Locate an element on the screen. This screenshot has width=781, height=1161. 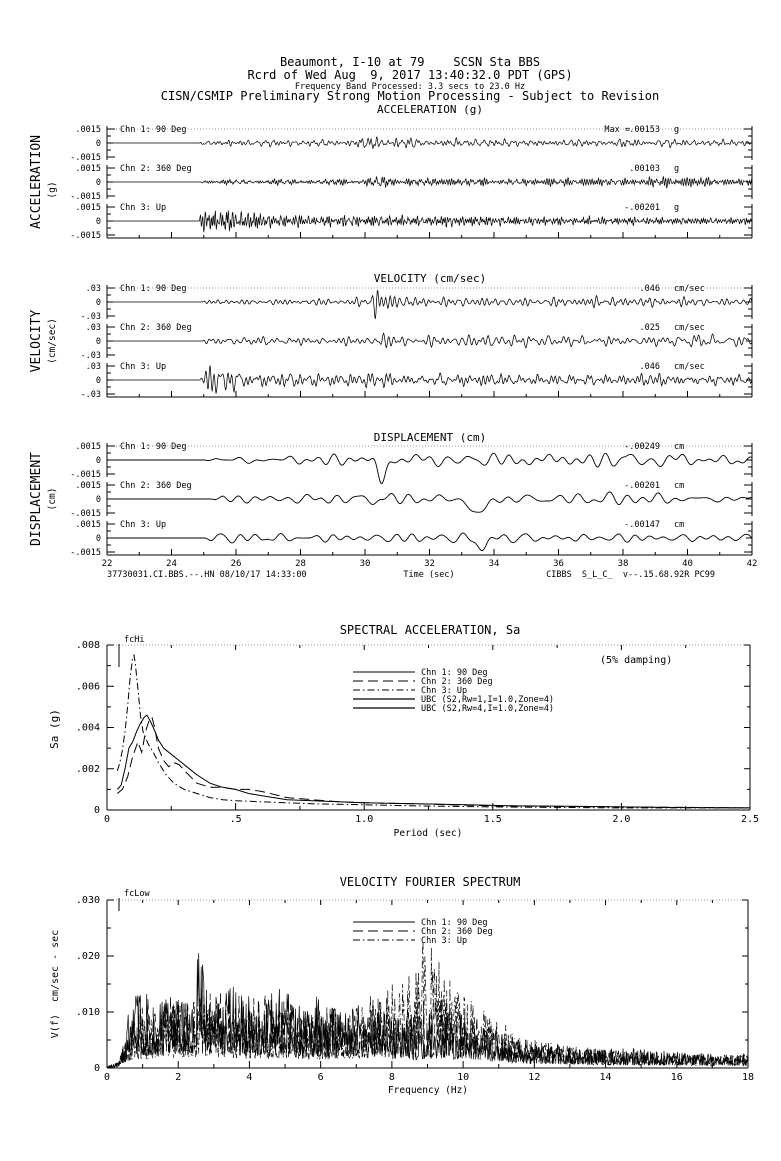
acc-chn1-max-unit: g is located at coordinates (676, 130).